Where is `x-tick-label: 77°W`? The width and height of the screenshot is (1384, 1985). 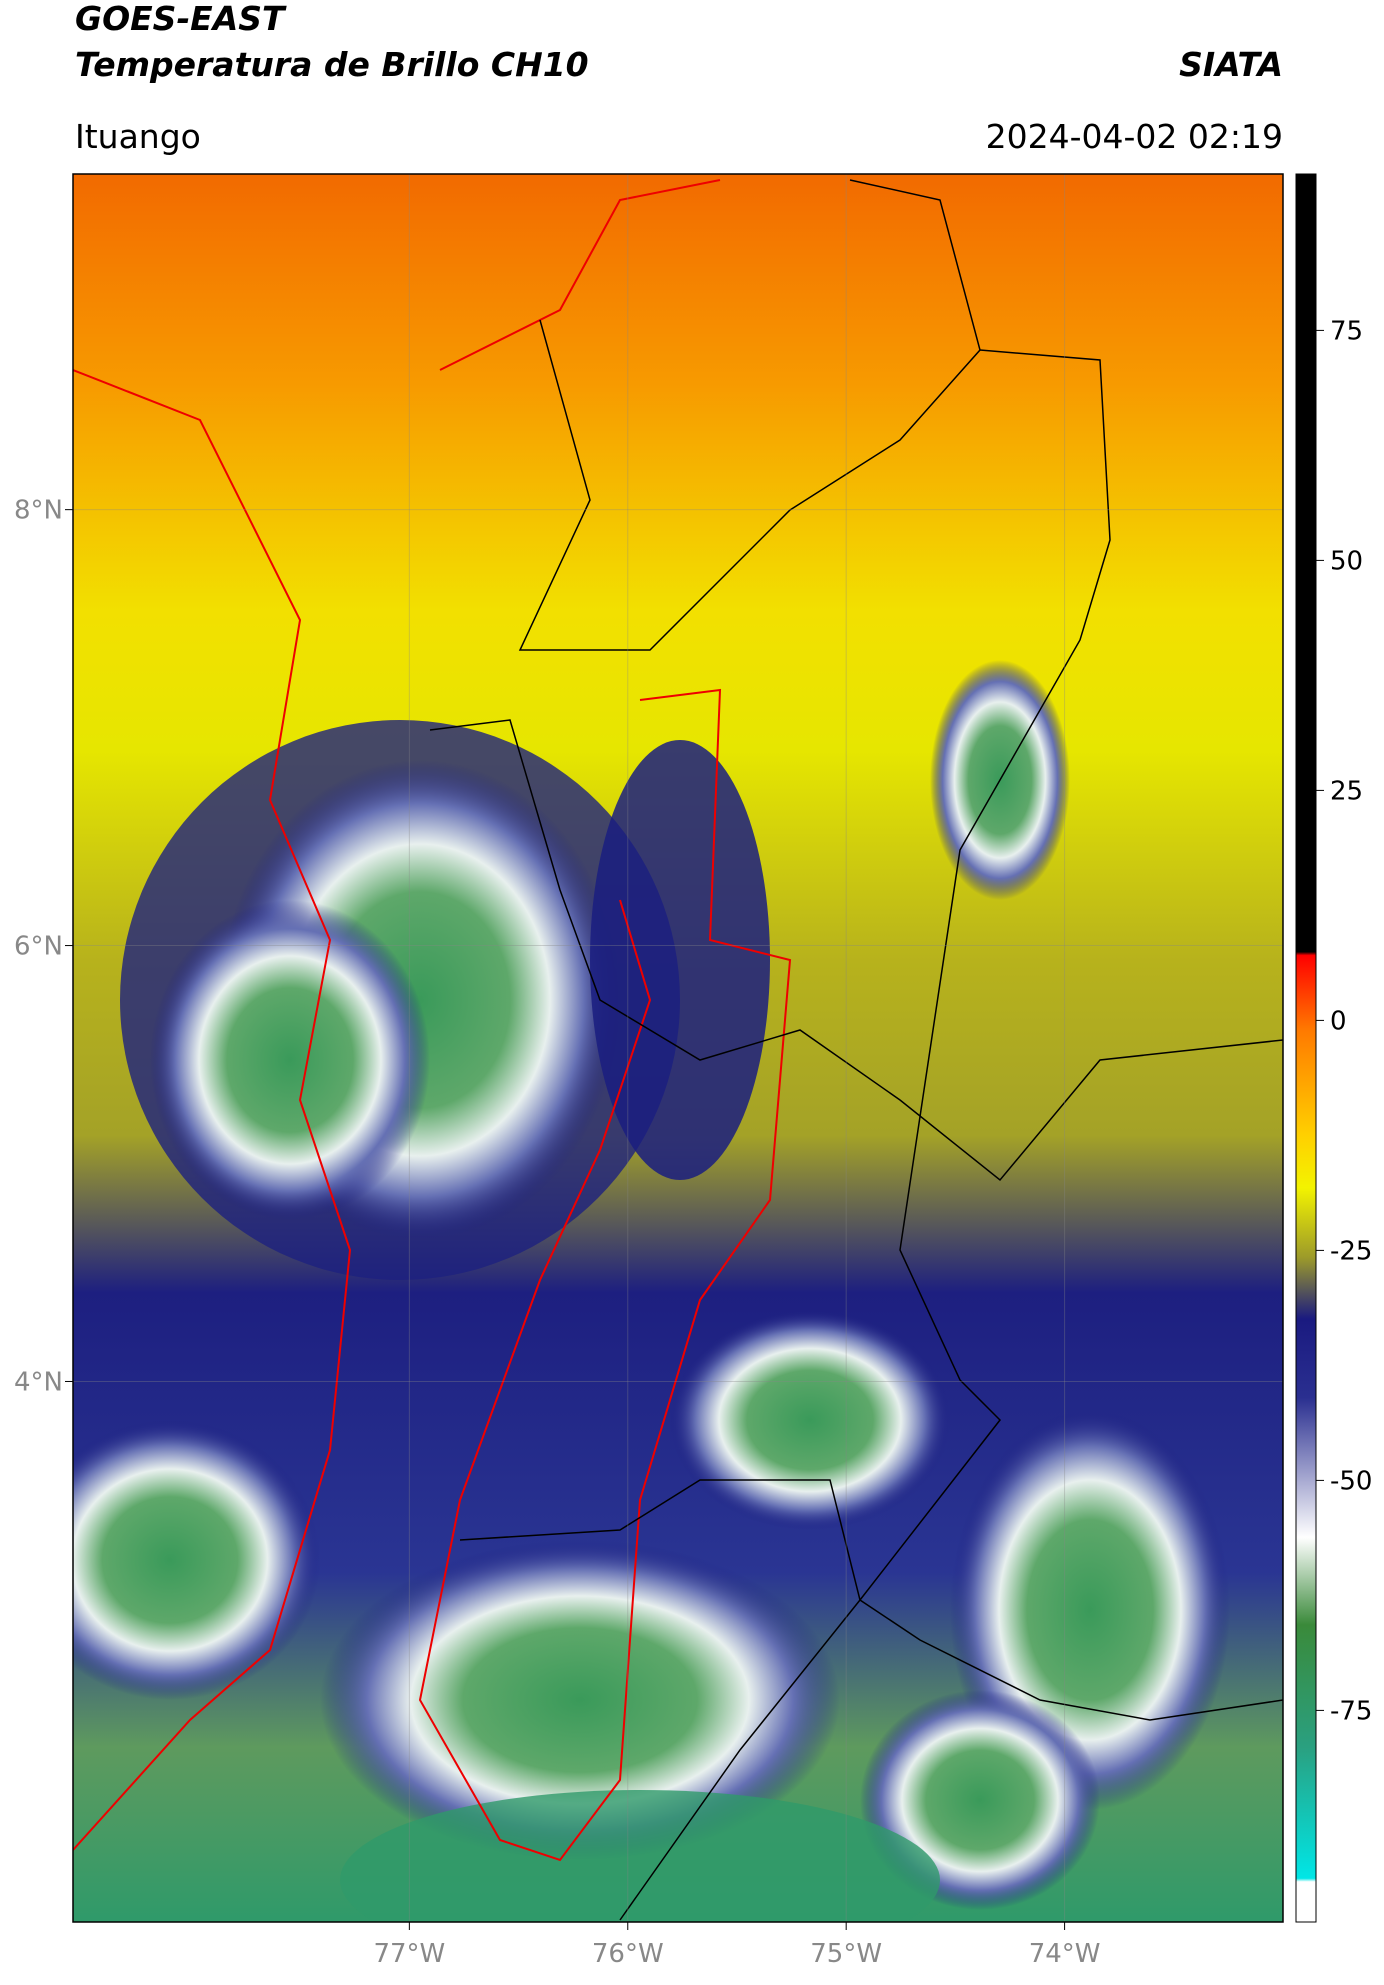
x-tick-label: 77°W is located at coordinates (409, 1954).